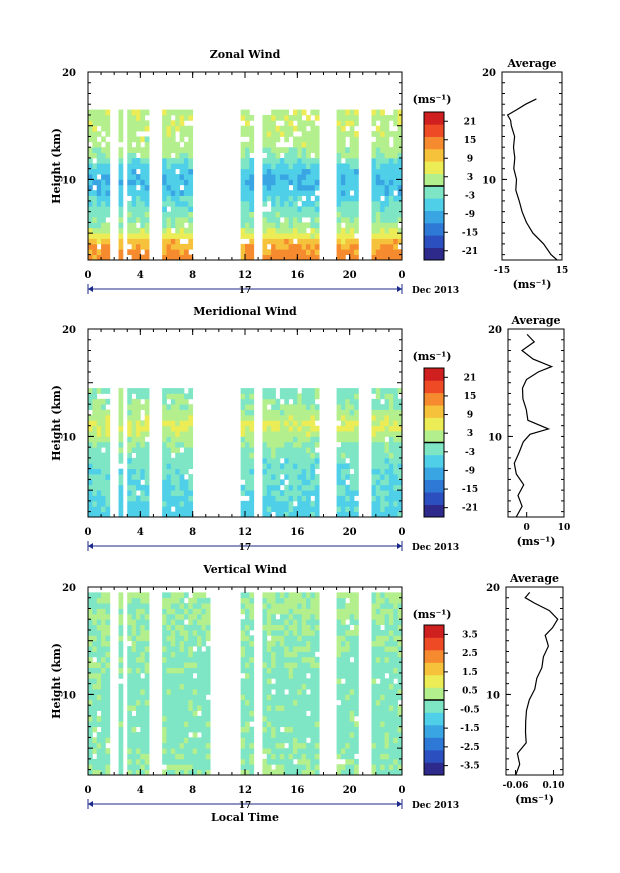 The height and width of the screenshot is (873, 620). What do you see at coordinates (434, 180) in the screenshot?
I see `colorbar-swatch` at bounding box center [434, 180].